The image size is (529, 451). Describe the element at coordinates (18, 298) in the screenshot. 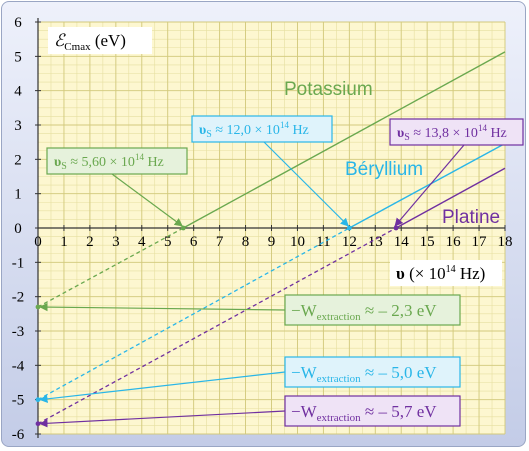

I see `y-tick-label: -2` at that location.